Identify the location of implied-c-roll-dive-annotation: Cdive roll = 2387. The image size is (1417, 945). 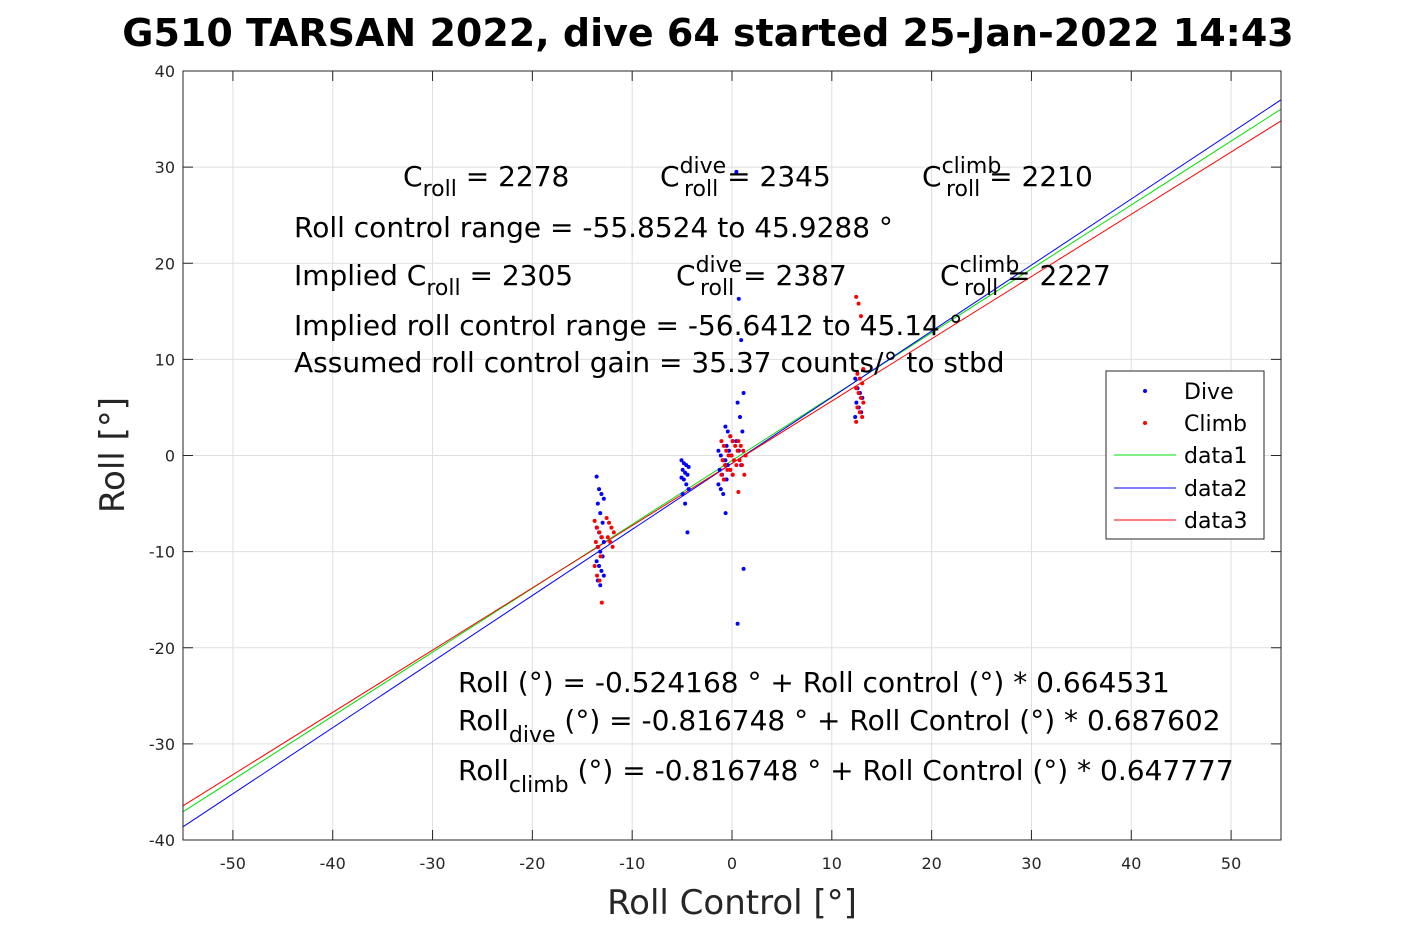
(761, 277).